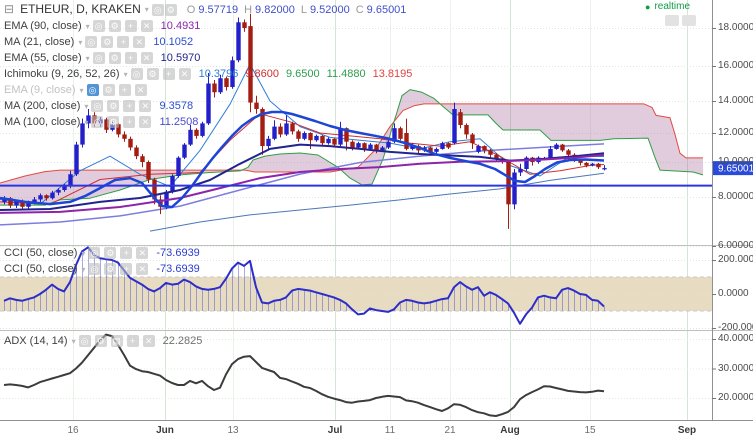 The height and width of the screenshot is (439, 753). I want to click on legend-row-main-4: EMA (9, close) ▾ ◎ ⚙ + ✕, so click(76, 90).